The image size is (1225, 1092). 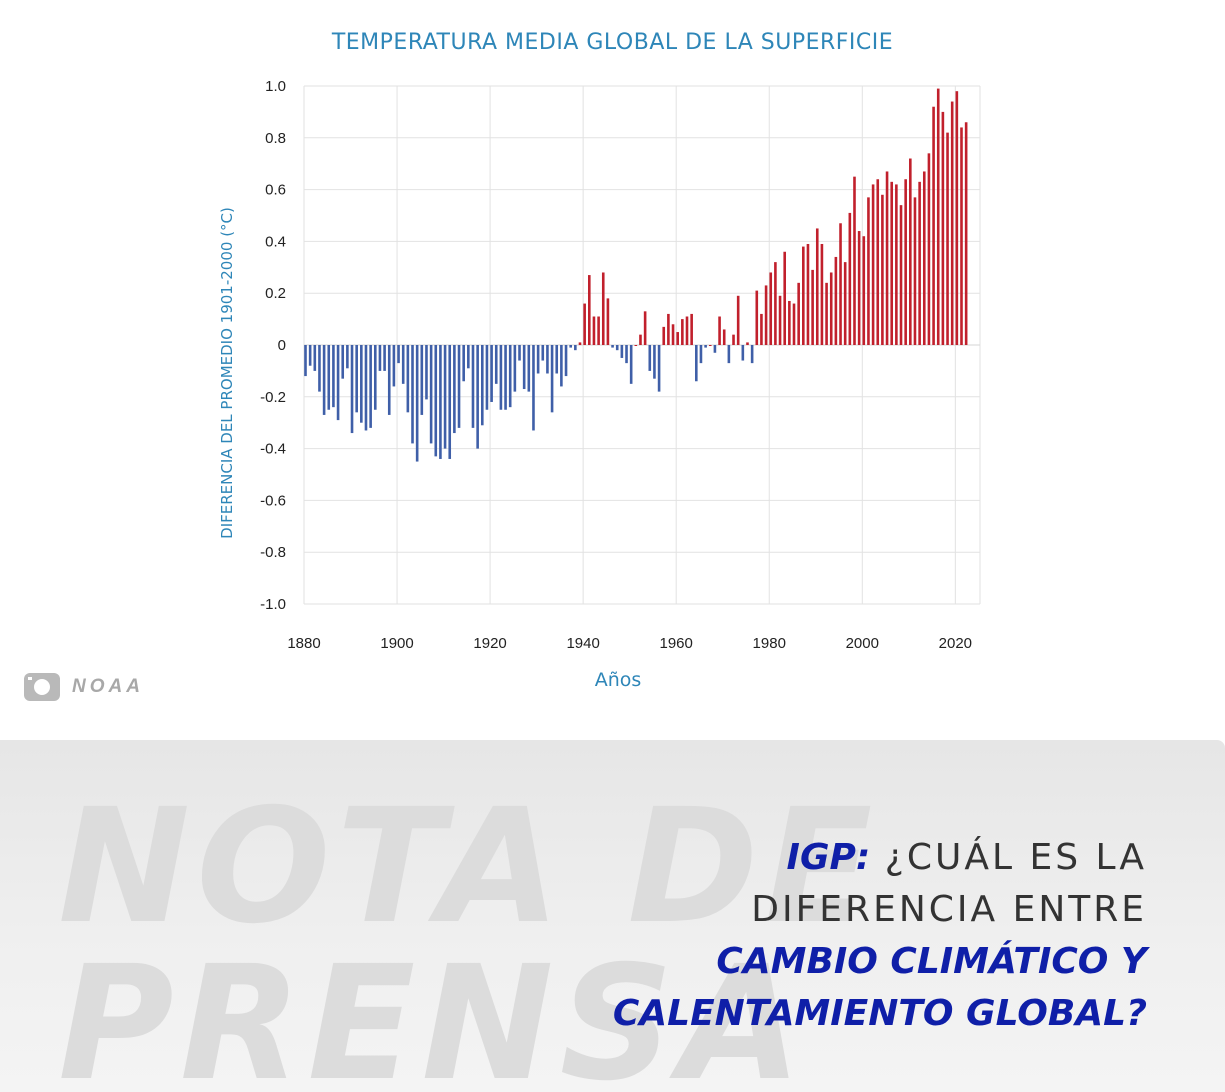 I want to click on headline-line-3: CAMBIO CLIMÁTICO Y, so click(x=931, y=961).